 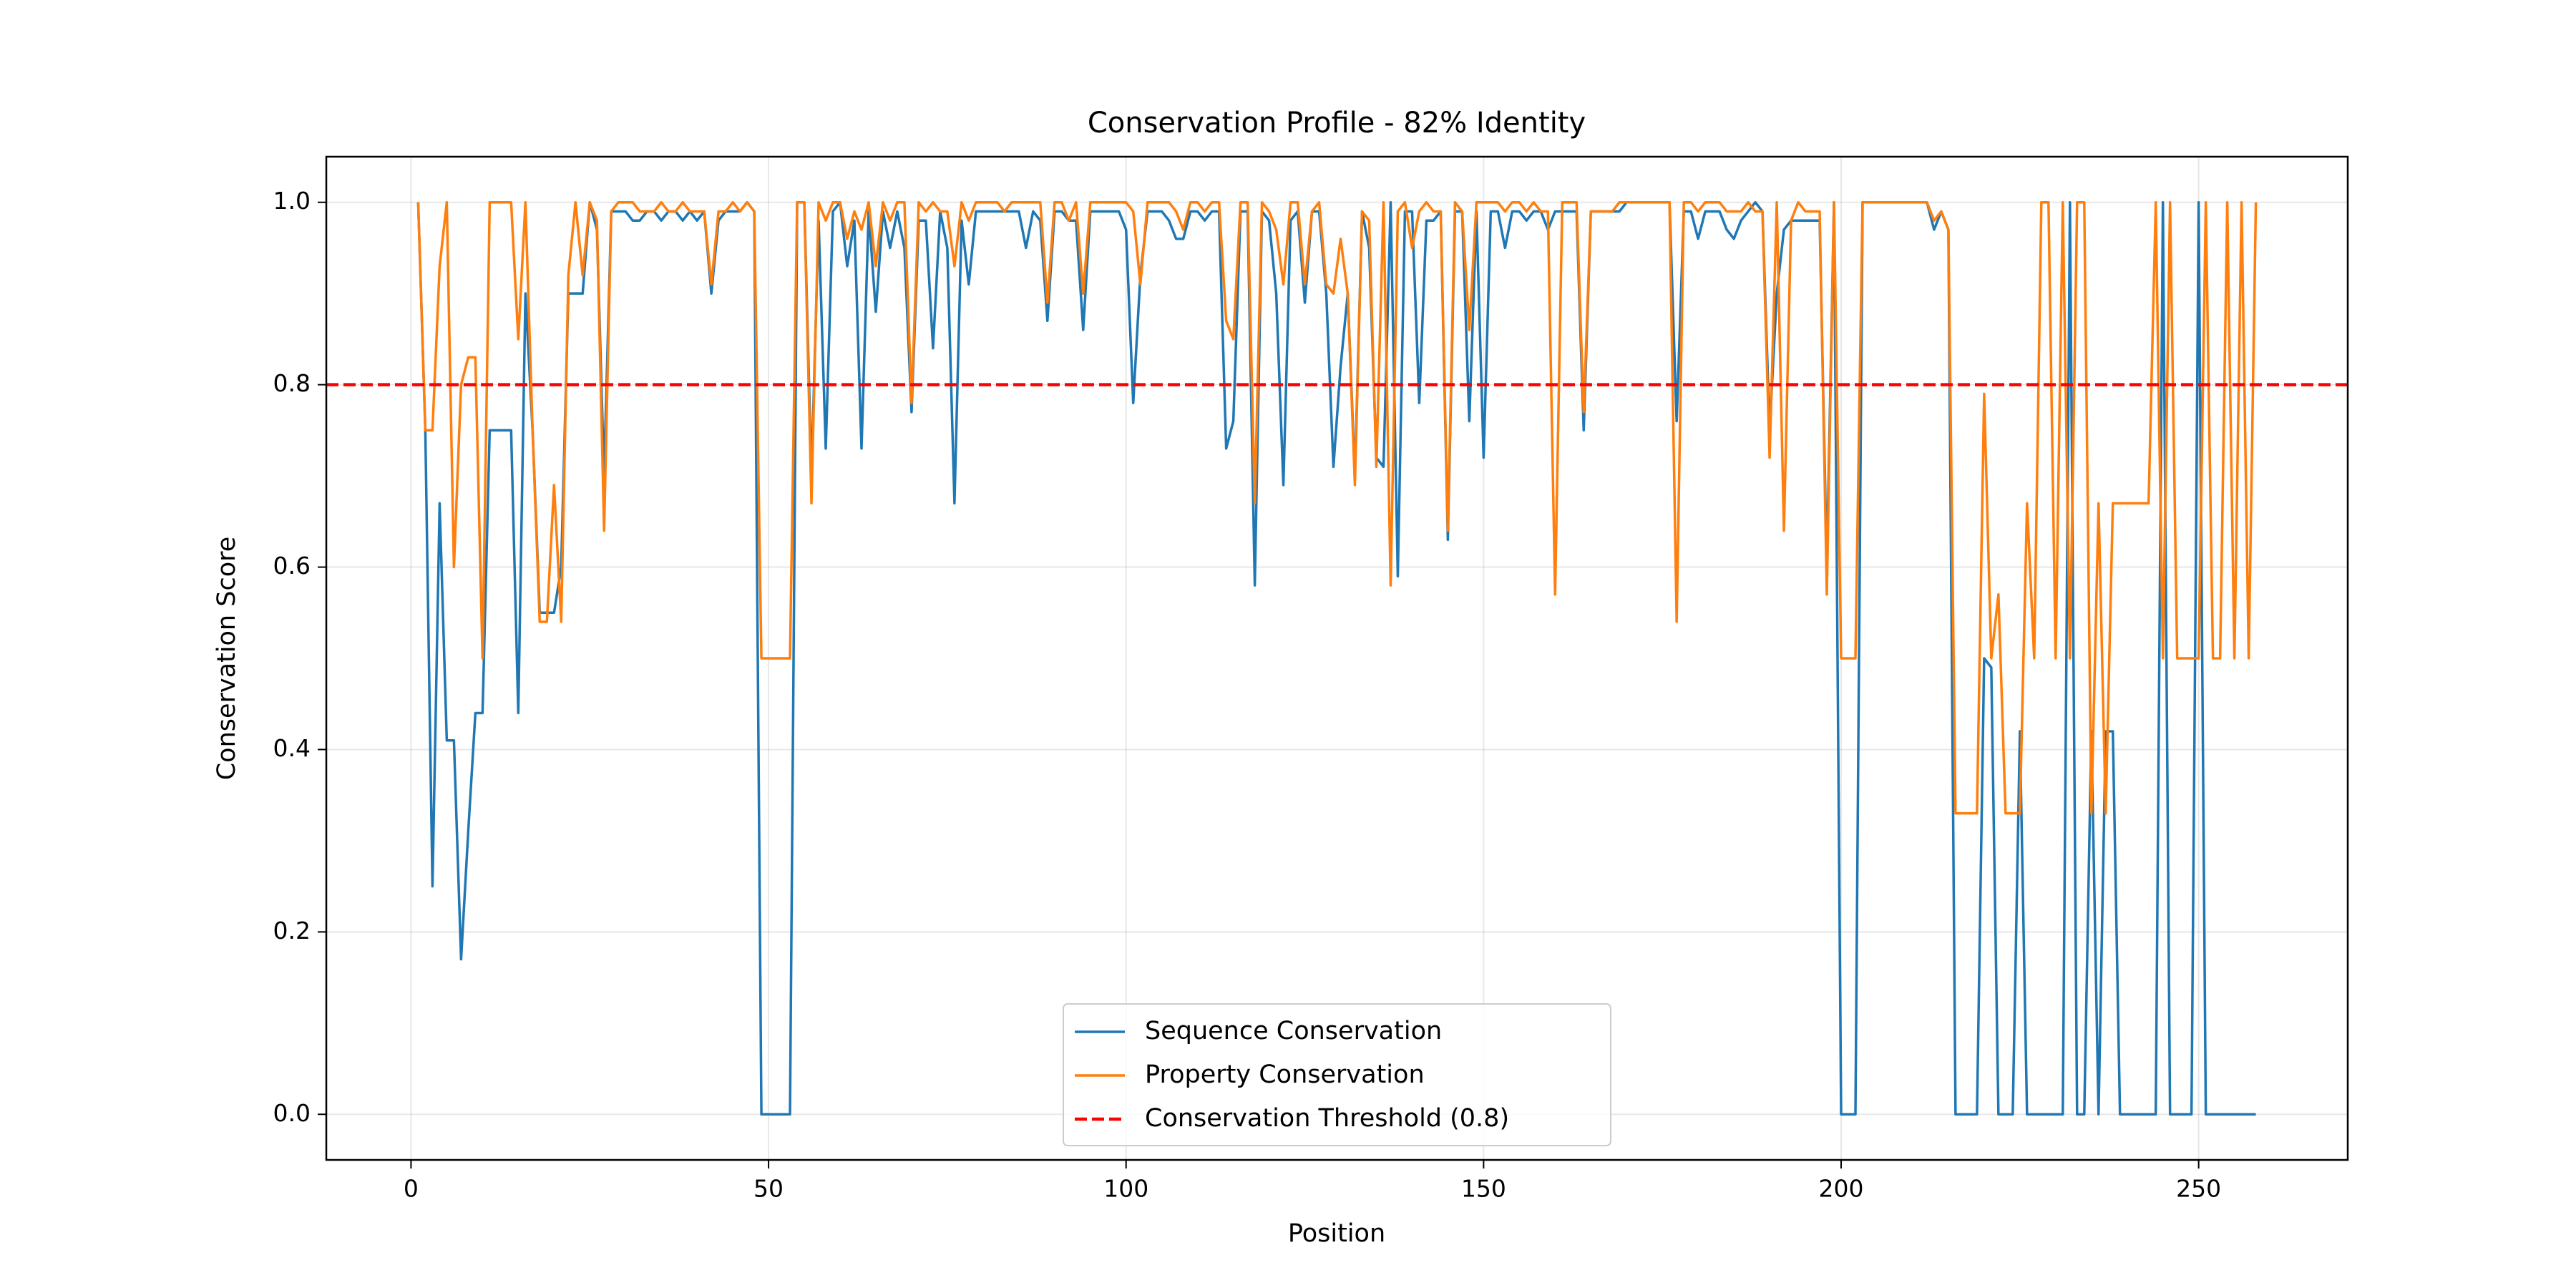 I want to click on y-tick-label: 0.0, so click(x=292, y=1113).